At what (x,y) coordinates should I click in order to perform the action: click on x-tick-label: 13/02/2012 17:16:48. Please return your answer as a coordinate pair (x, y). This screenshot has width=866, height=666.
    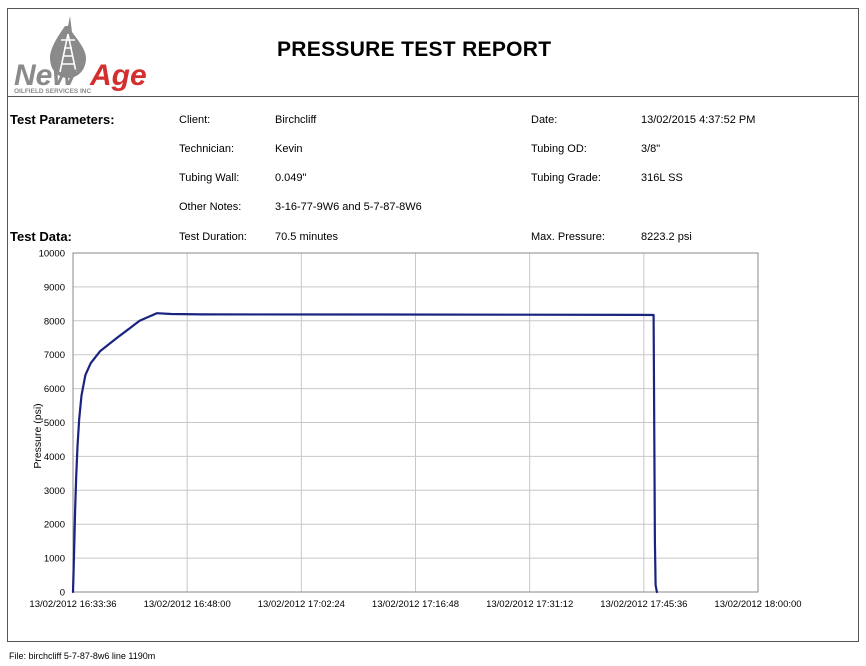
    Looking at the image, I should click on (415, 604).